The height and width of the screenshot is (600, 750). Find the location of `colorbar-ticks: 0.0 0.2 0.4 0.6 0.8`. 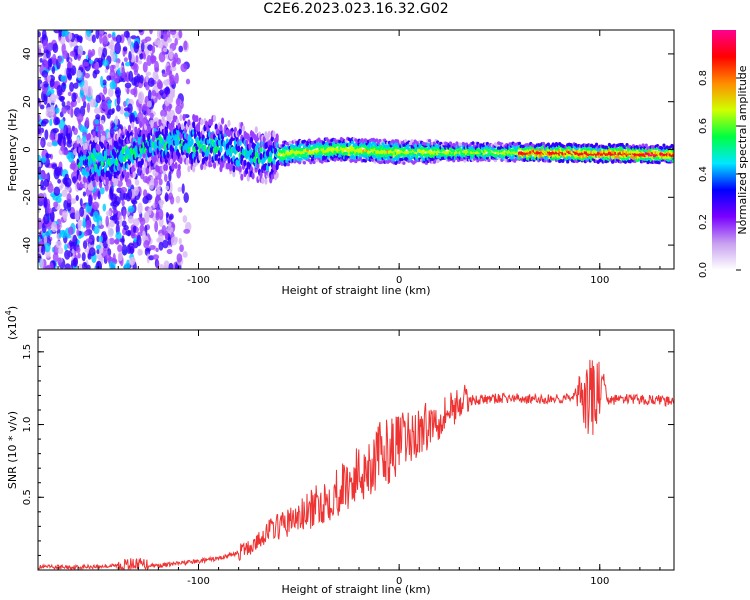

colorbar-ticks: 0.0 0.2 0.4 0.6 0.8 is located at coordinates (719, 174).